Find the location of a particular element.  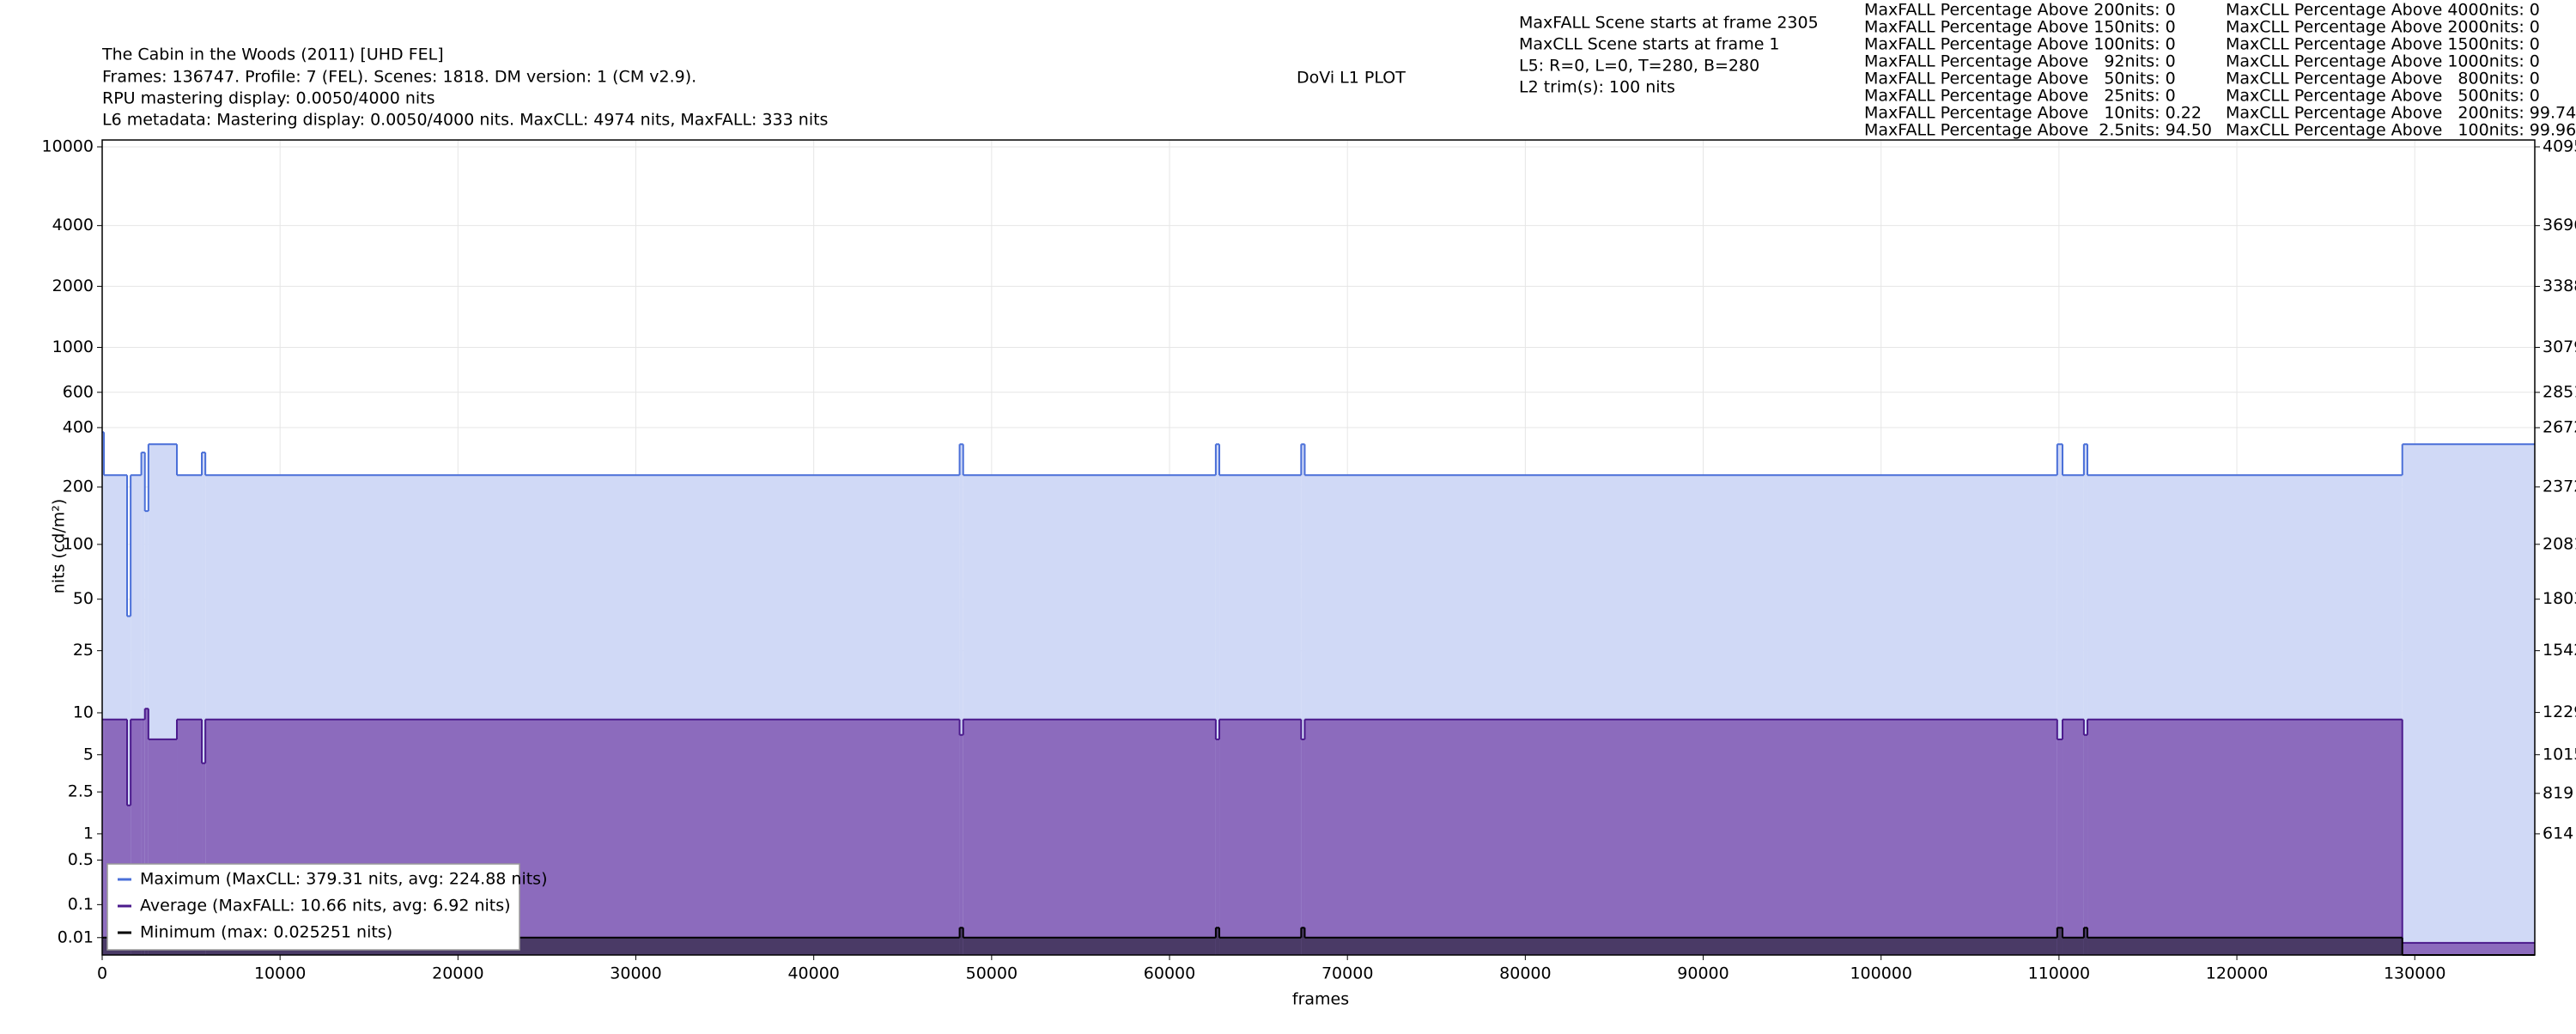

maxcll-stat: MaxCLL Percentage Above 4000nits: 0 is located at coordinates (2383, 10).